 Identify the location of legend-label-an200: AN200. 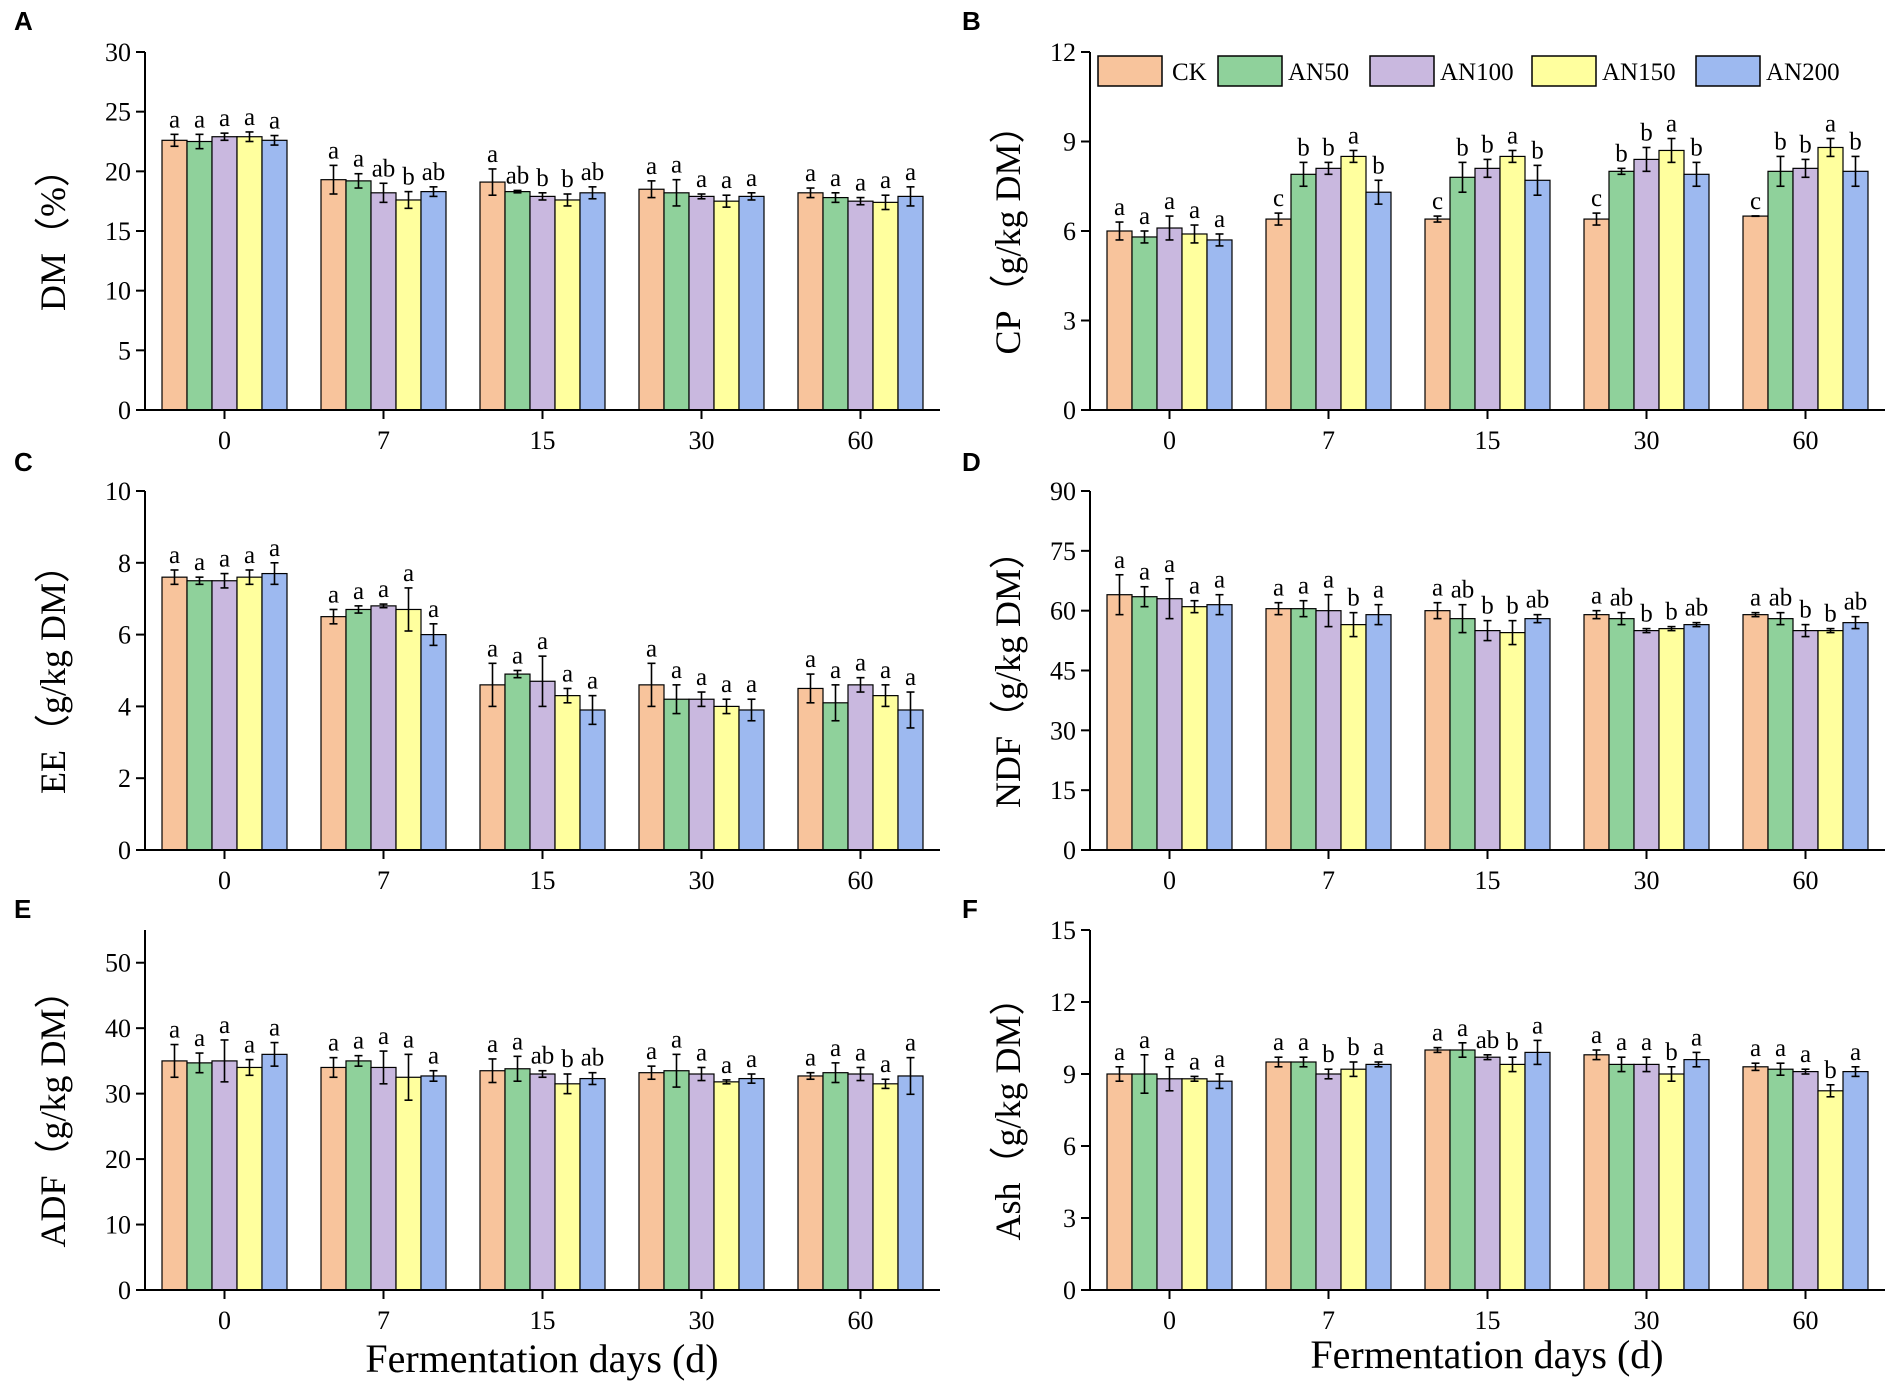
(1803, 72).